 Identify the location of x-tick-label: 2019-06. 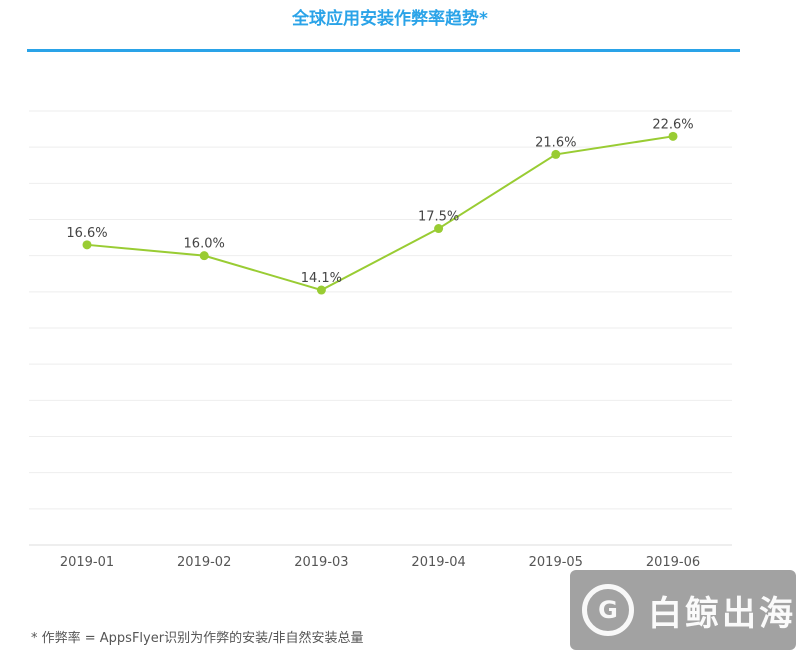
(673, 562).